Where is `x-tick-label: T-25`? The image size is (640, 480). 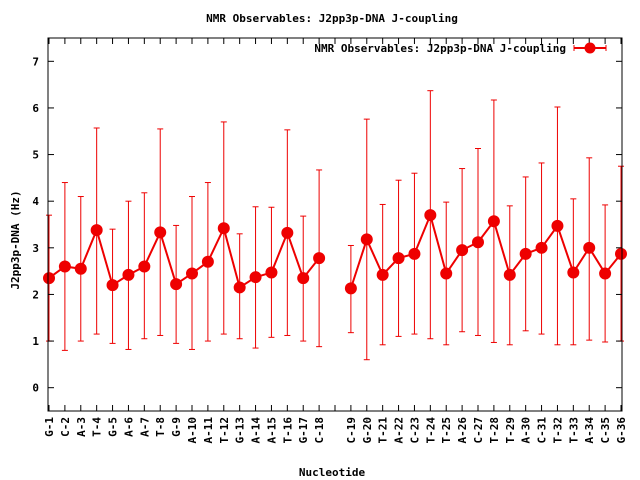 x-tick-label: T-25 is located at coordinates (446, 430).